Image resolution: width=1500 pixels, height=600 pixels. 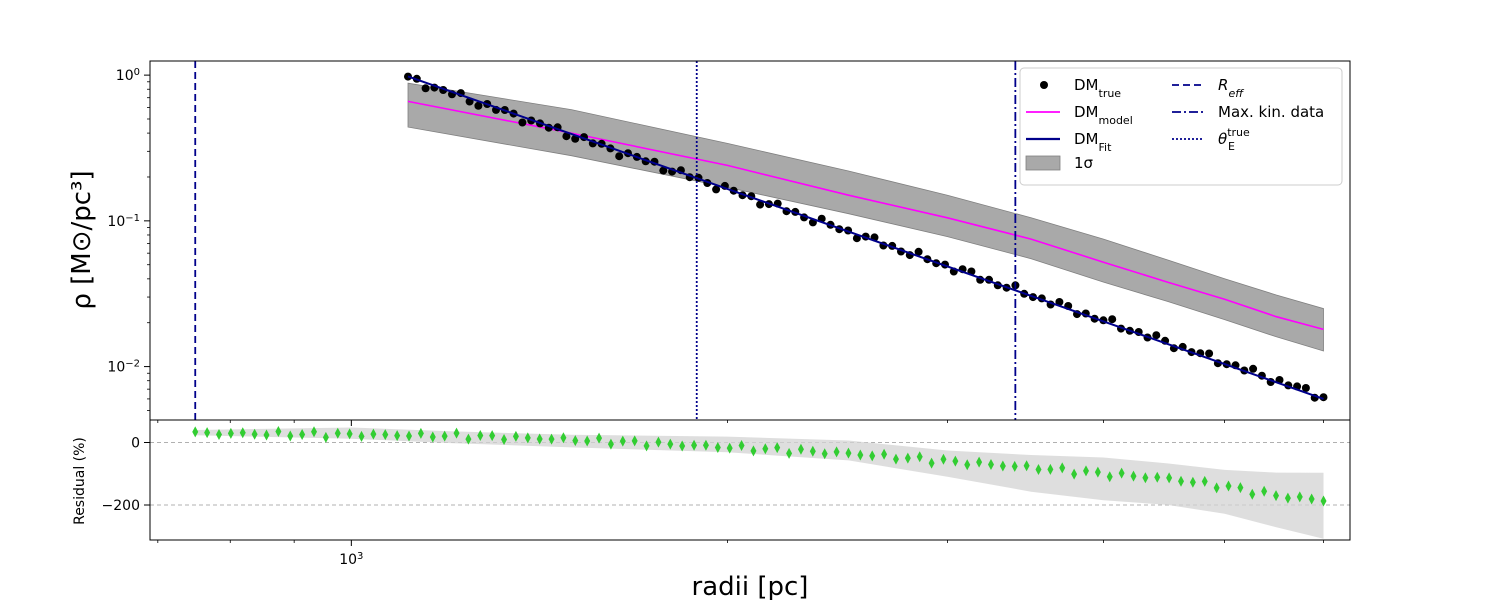 I want to click on legend-box, so click(x=1181, y=126).